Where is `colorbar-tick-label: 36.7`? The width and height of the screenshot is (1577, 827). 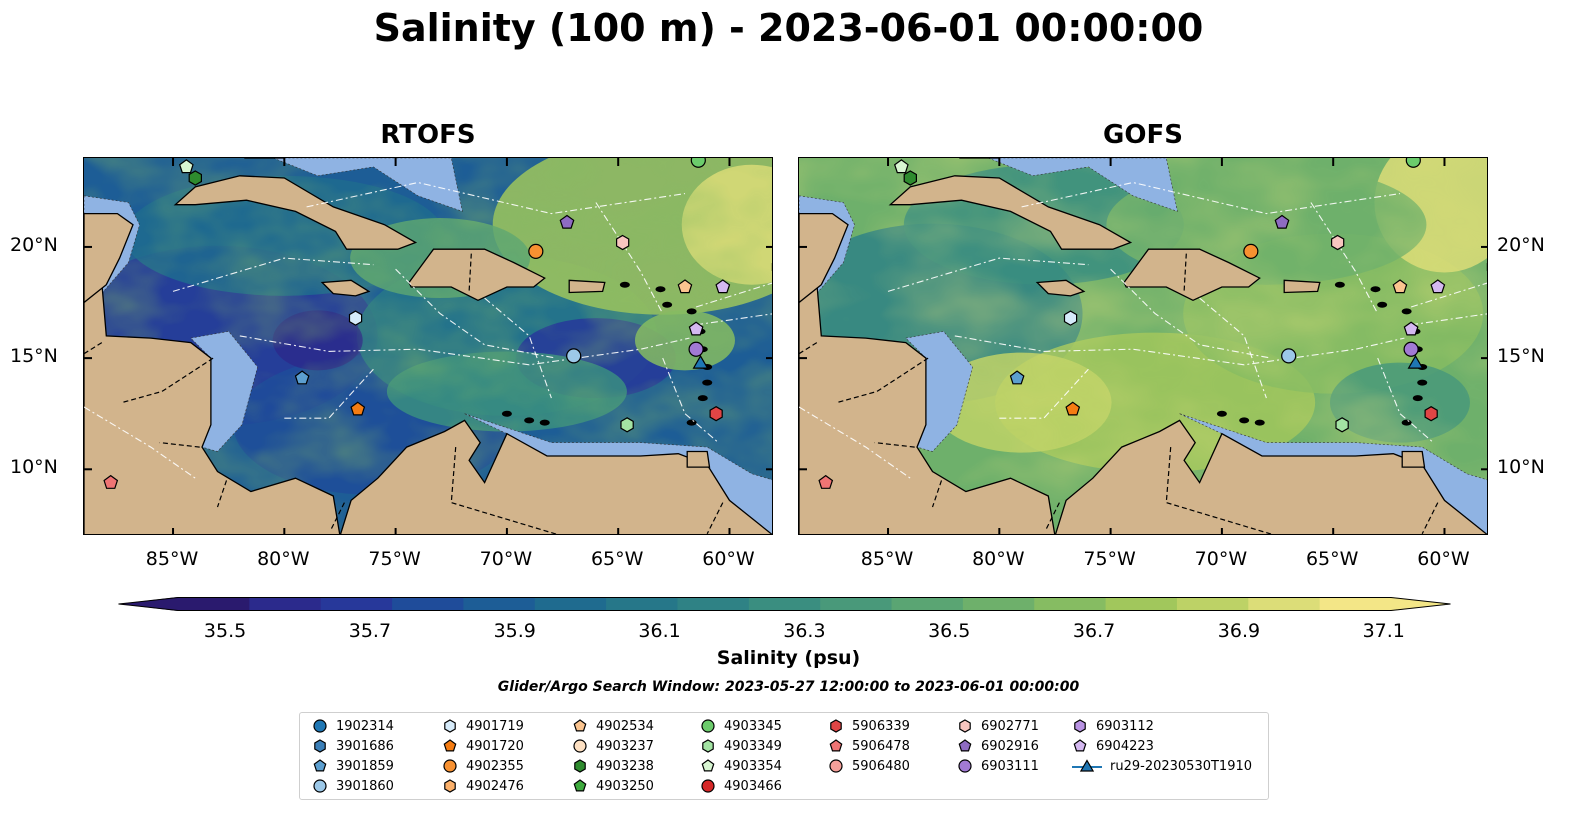 colorbar-tick-label: 36.7 is located at coordinates (1094, 631).